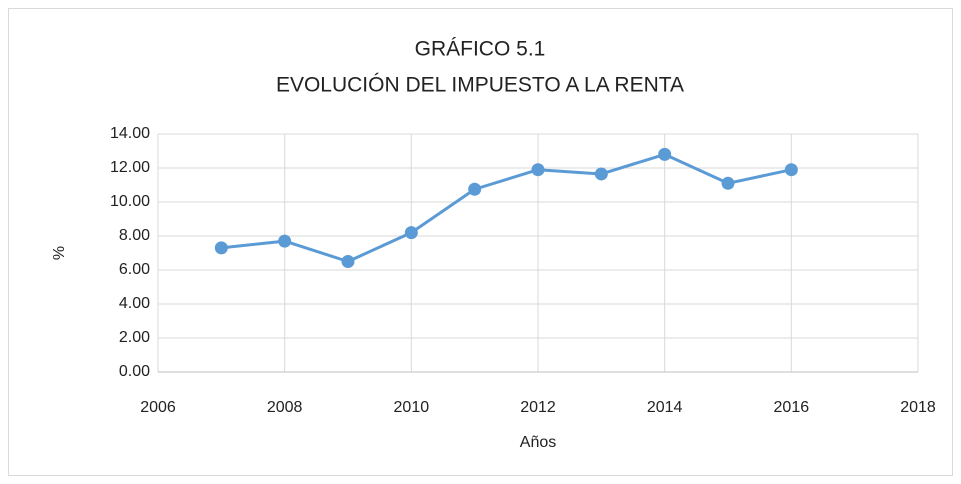 The image size is (961, 484). What do you see at coordinates (134, 337) in the screenshot?
I see `y-tick-label: 2.00` at bounding box center [134, 337].